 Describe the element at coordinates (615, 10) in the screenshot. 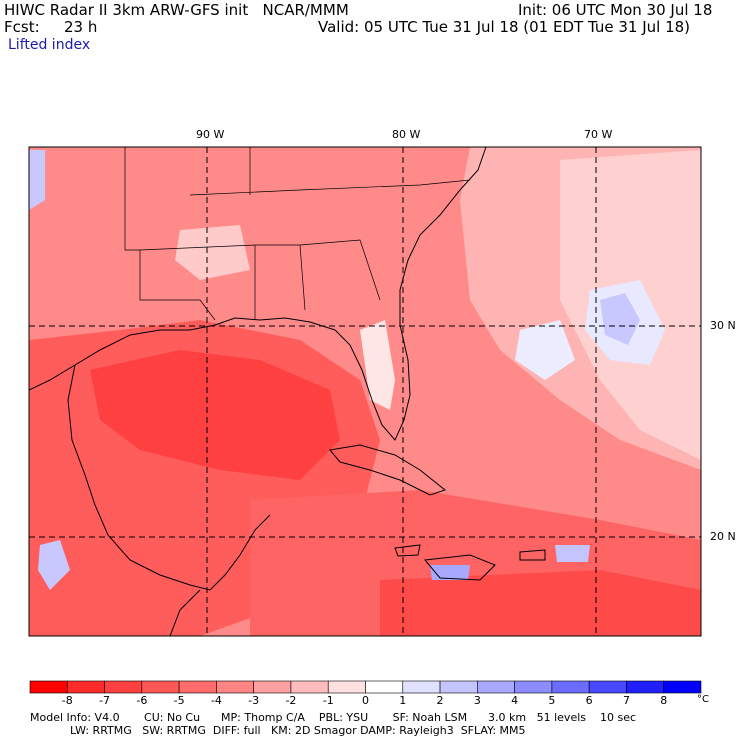

I see `init-time: Init: 06 UTC Mon 30 Jul 18` at that location.